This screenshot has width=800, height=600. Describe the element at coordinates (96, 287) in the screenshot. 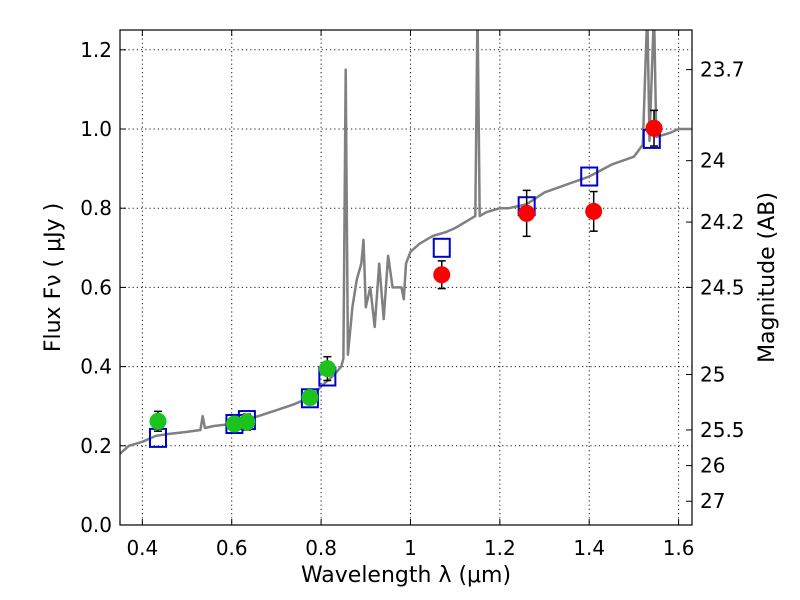

I see `y-tick-label: 0.6` at that location.